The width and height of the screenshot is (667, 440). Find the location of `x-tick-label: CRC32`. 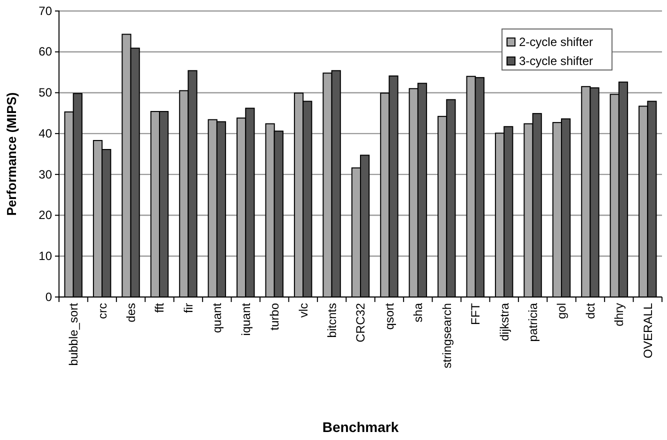

x-tick-label: CRC32 is located at coordinates (361, 322).